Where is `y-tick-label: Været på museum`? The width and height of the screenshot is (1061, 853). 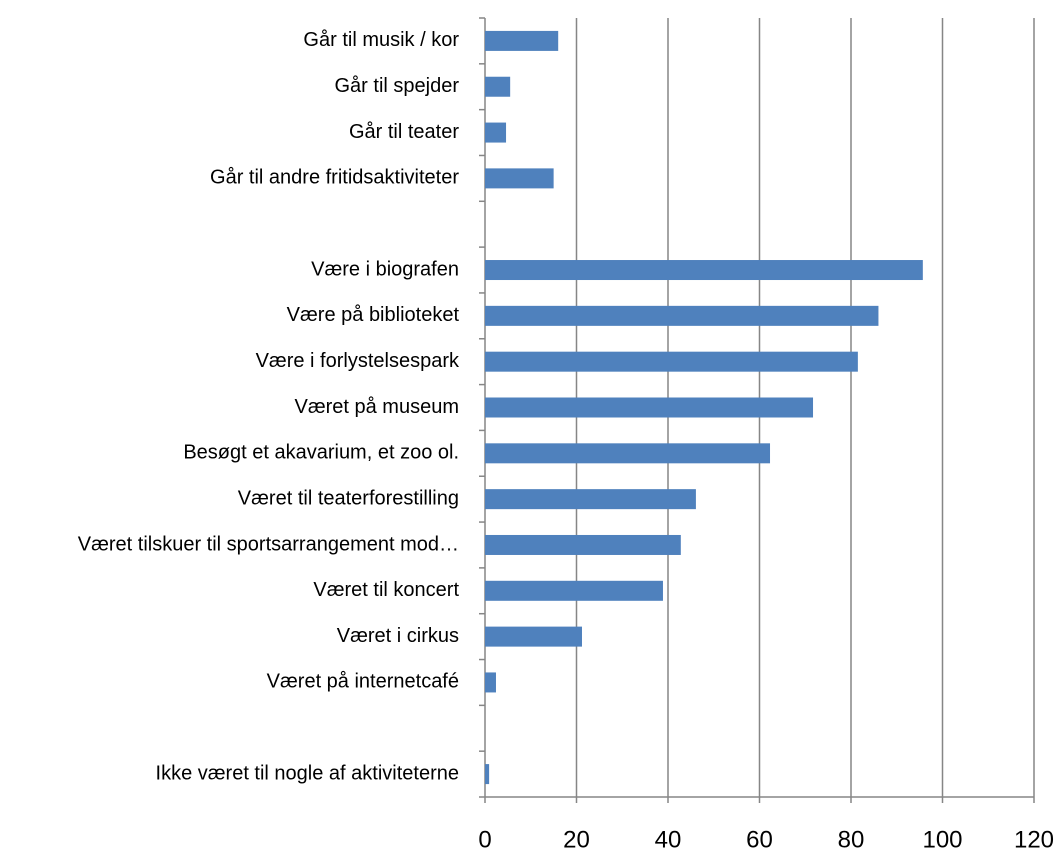
y-tick-label: Været på museum is located at coordinates (376, 407).